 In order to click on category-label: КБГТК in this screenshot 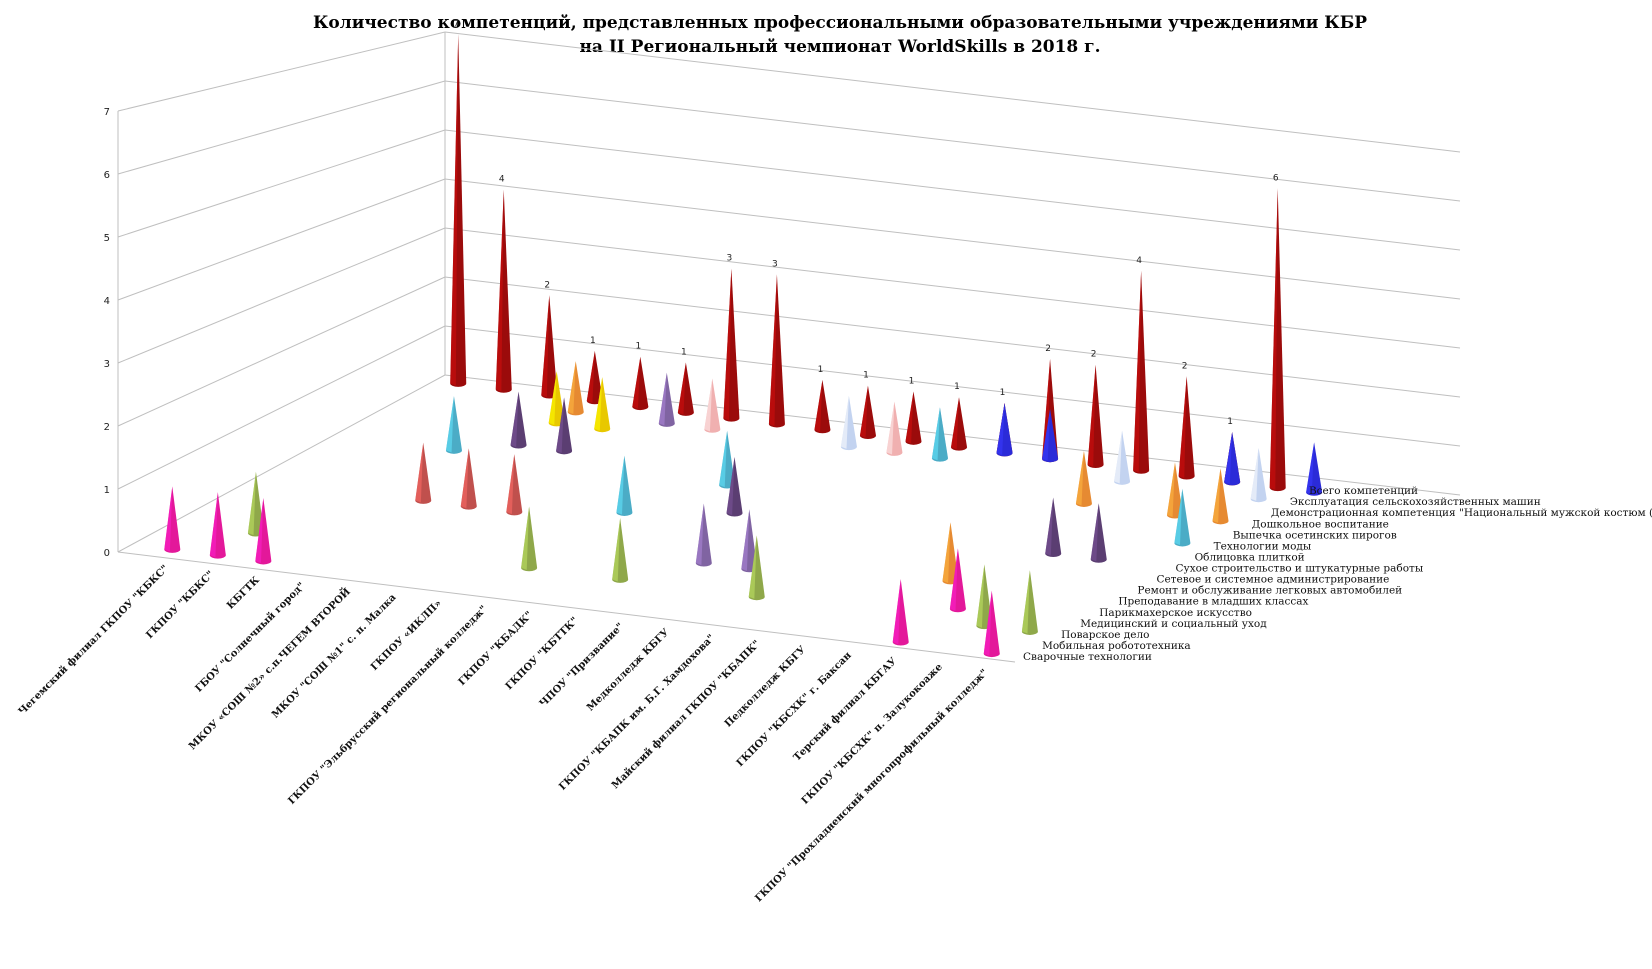, I will do `click(243, 593)`.